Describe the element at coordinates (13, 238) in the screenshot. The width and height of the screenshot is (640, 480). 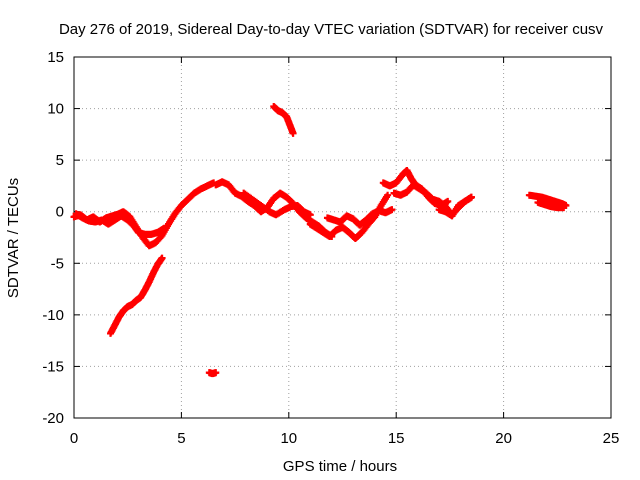
I see `y-axis-label: SDTVAR / TECUs` at that location.